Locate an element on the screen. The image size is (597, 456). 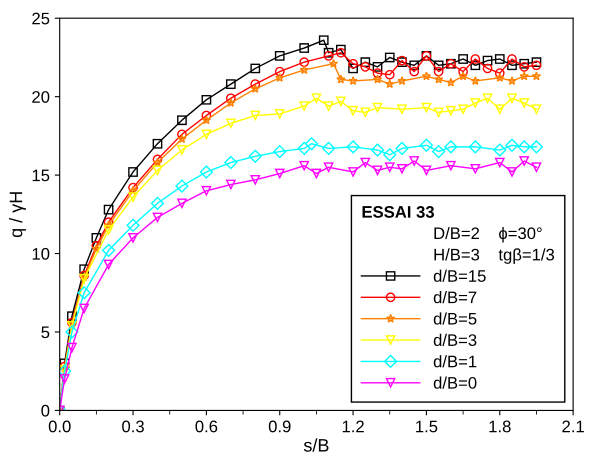
x-tick-label: 1.2 is located at coordinates (353, 426).